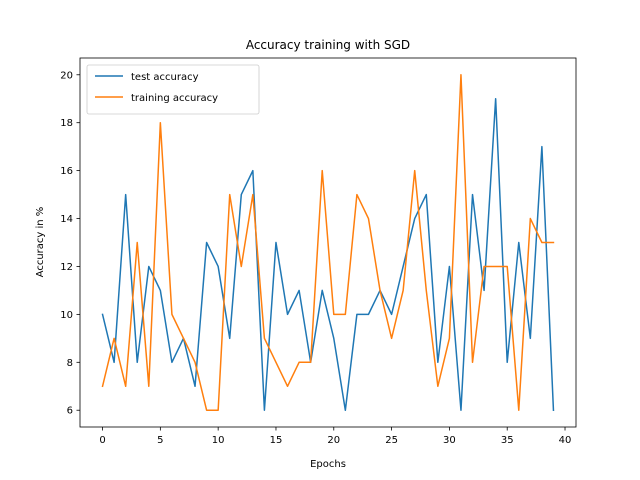  Describe the element at coordinates (66, 123) in the screenshot. I see `y-tick-label: 18` at that location.